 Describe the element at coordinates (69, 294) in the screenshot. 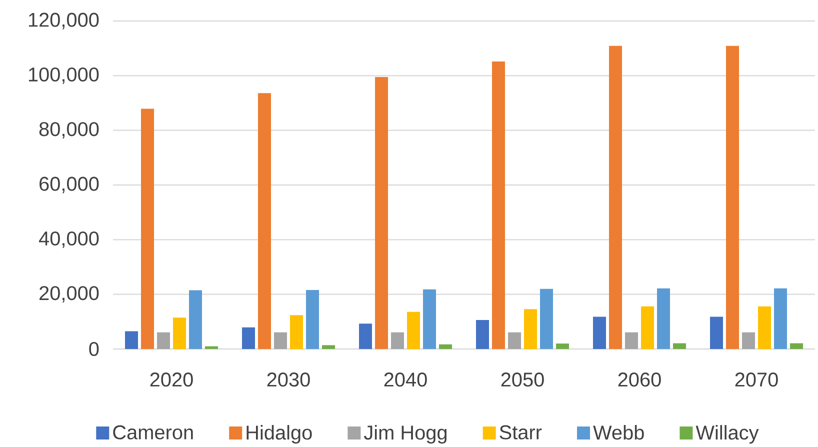

I see `y-tick-label: 20,000` at that location.